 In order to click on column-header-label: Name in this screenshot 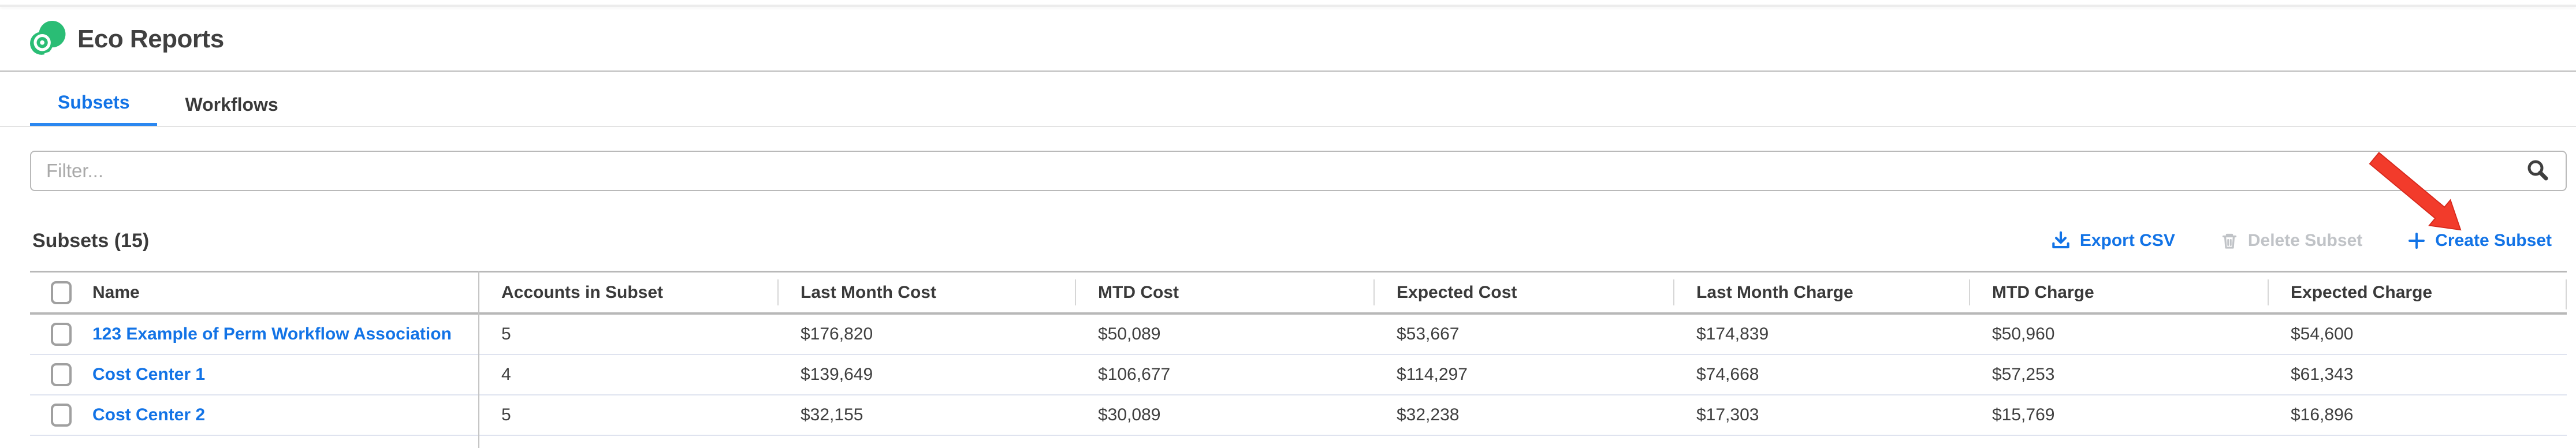, I will do `click(116, 292)`.